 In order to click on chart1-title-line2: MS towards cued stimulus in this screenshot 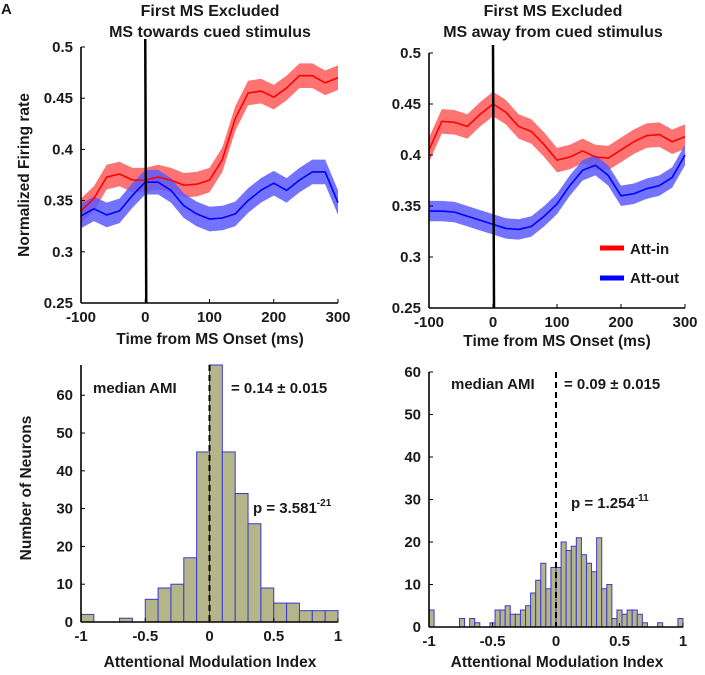, I will do `click(210, 32)`.